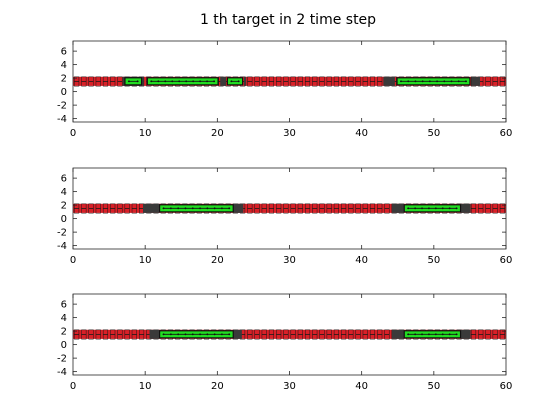 The width and height of the screenshot is (560, 420). I want to click on x-tick-label: 60, so click(506, 260).